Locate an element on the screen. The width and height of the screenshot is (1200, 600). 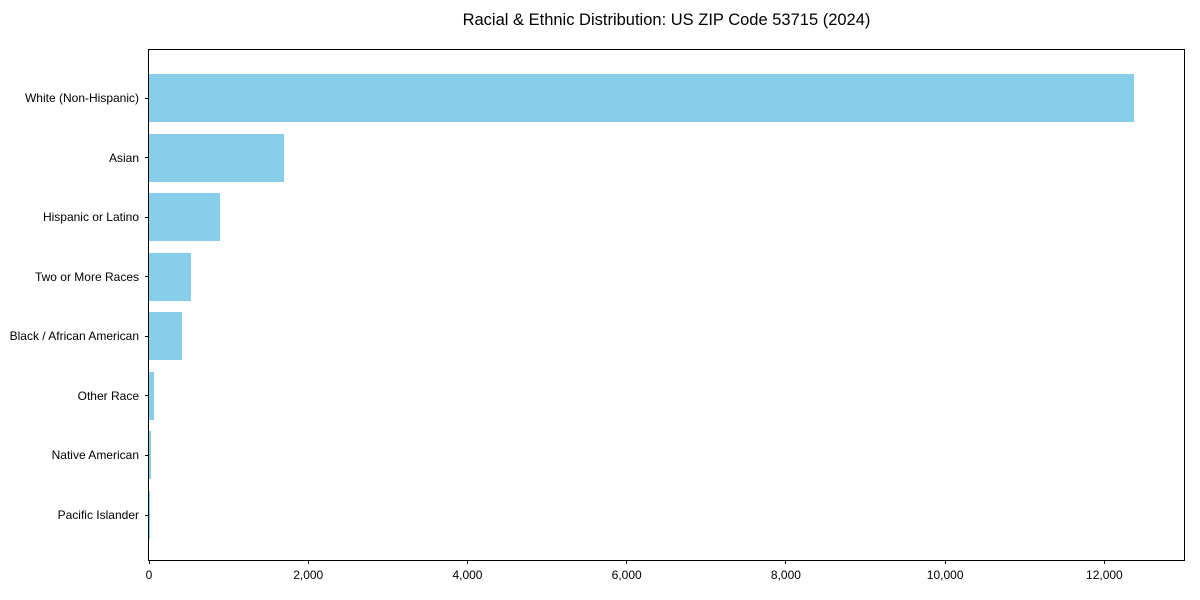
y-tick-label: Two or More Races is located at coordinates (86, 276).